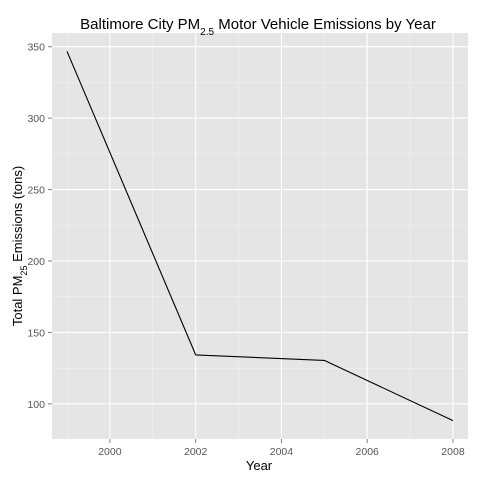 The height and width of the screenshot is (480, 480). What do you see at coordinates (196, 452) in the screenshot?
I see `x-tick-label: 2002` at bounding box center [196, 452].